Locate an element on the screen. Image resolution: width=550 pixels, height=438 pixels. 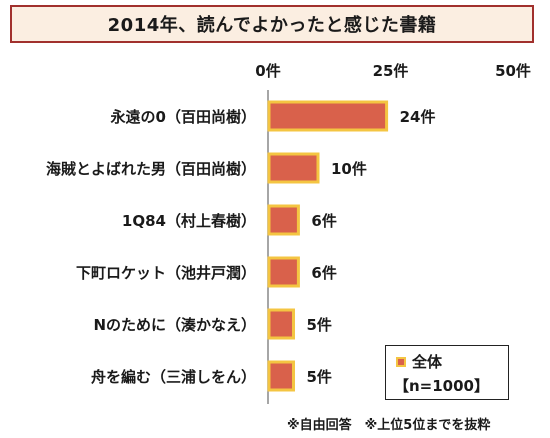
x-tick-label: 25件 is located at coordinates (391, 71).